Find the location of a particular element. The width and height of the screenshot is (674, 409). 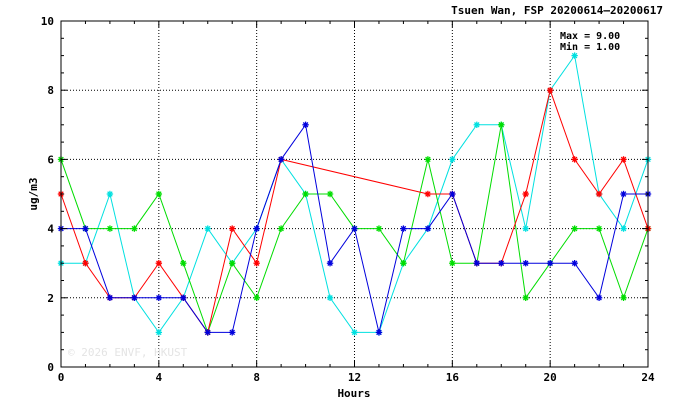

watermark: © 2026 ENVF, HKUST is located at coordinates (128, 352).